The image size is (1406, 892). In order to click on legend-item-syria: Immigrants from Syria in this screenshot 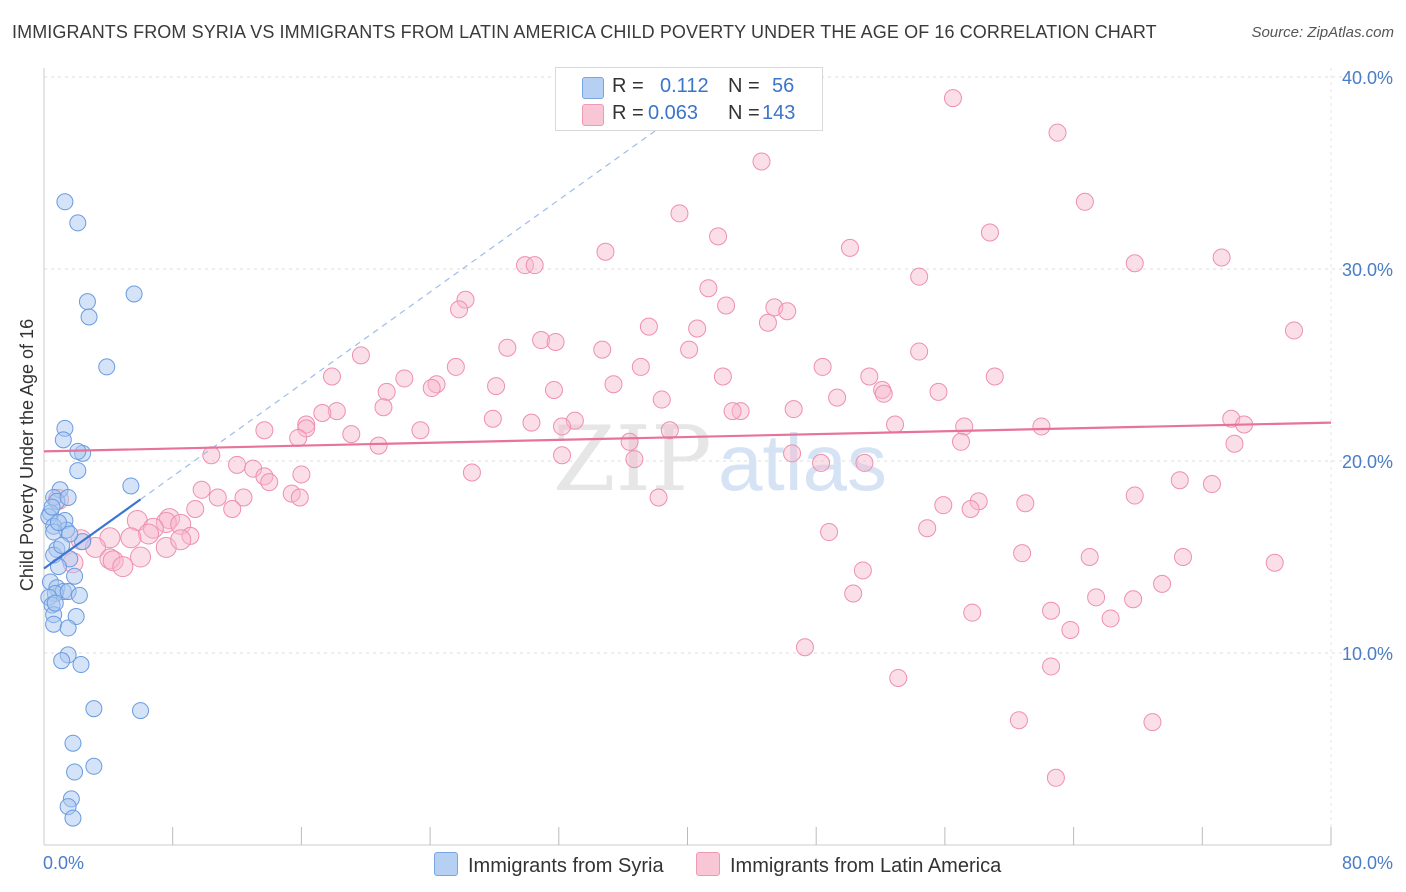, I will do `click(549, 865)`.